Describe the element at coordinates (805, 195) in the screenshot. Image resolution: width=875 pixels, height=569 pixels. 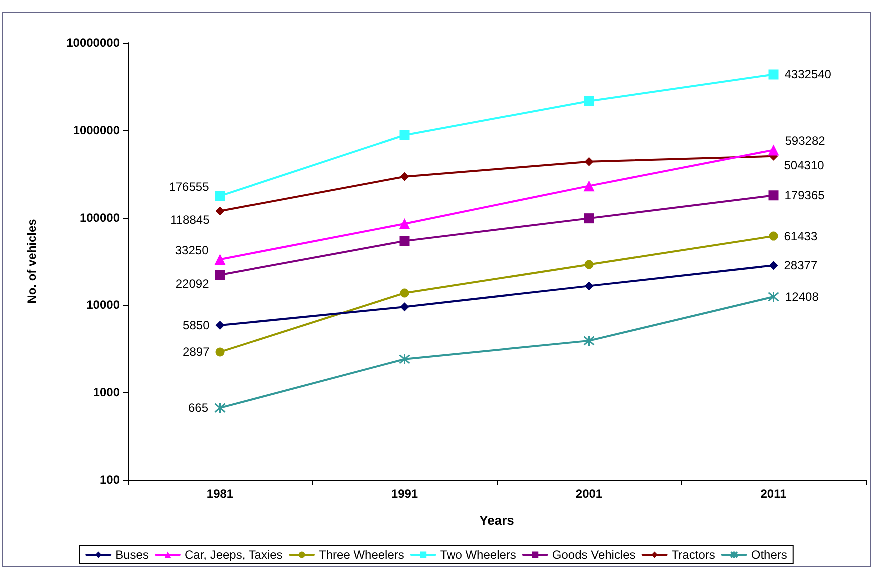
I see `data-label: 179365` at that location.